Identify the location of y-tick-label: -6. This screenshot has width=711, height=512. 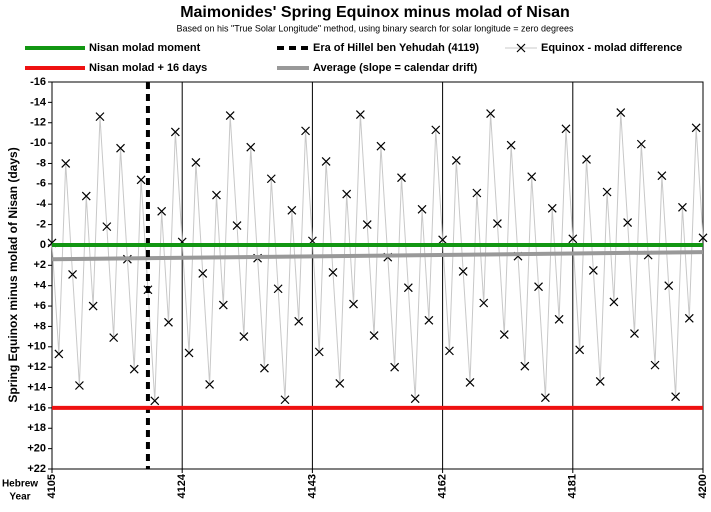
(41, 184).